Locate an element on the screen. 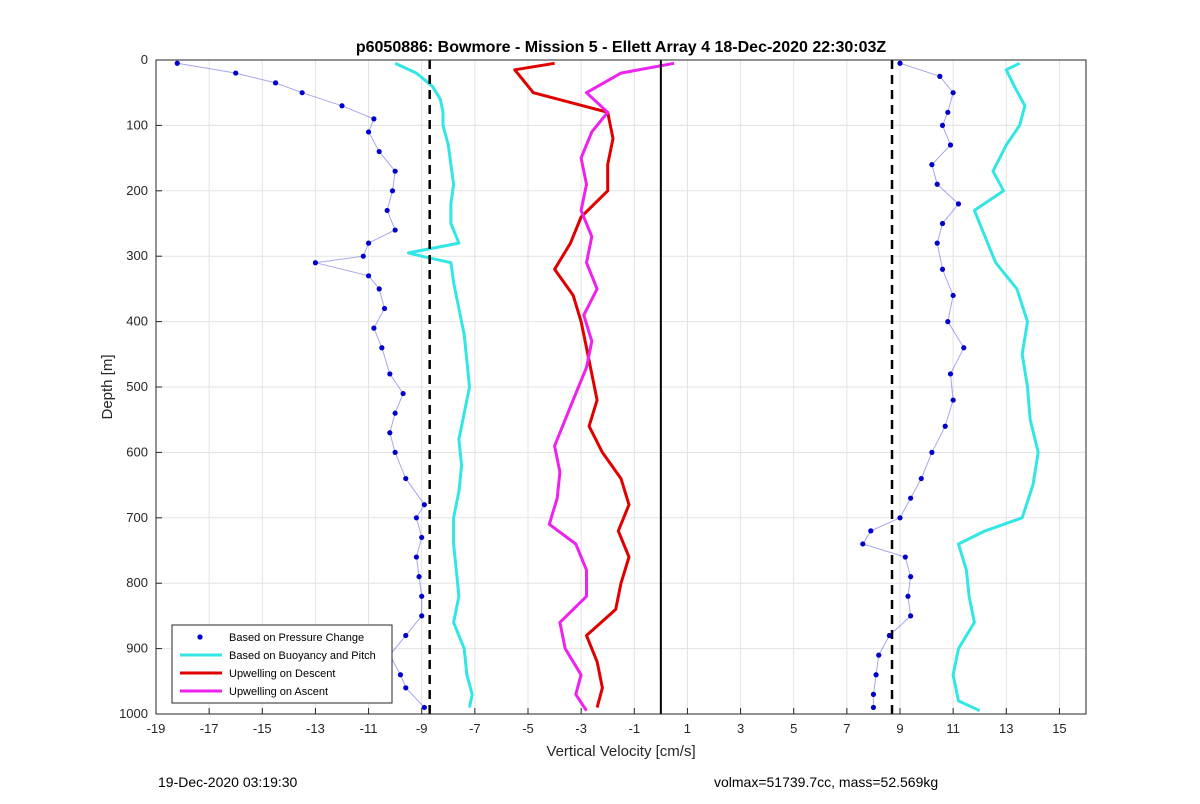 The image size is (1200, 804). x-tick-label: 1 is located at coordinates (687, 728).